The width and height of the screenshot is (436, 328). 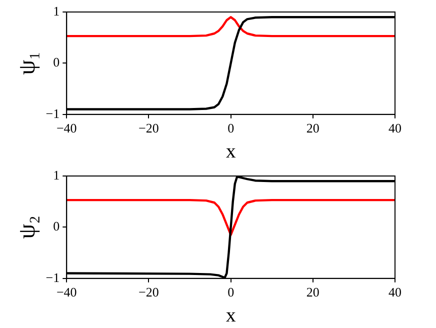 What do you see at coordinates (27, 63) in the screenshot?
I see `y-axis-title: ψ₁` at bounding box center [27, 63].